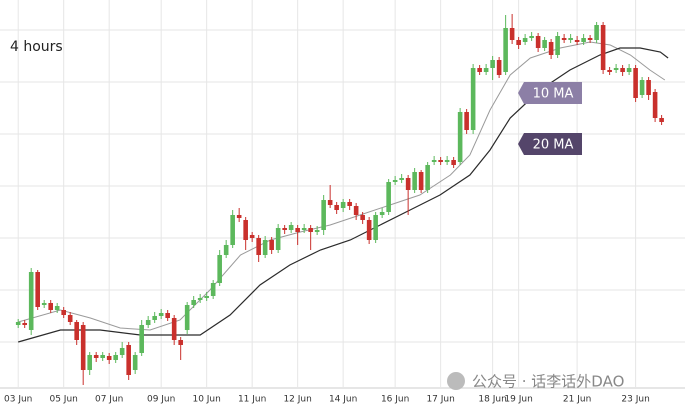 The height and width of the screenshot is (408, 685). I want to click on watermark: 公众号 · 话李话外DAO, so click(535, 381).